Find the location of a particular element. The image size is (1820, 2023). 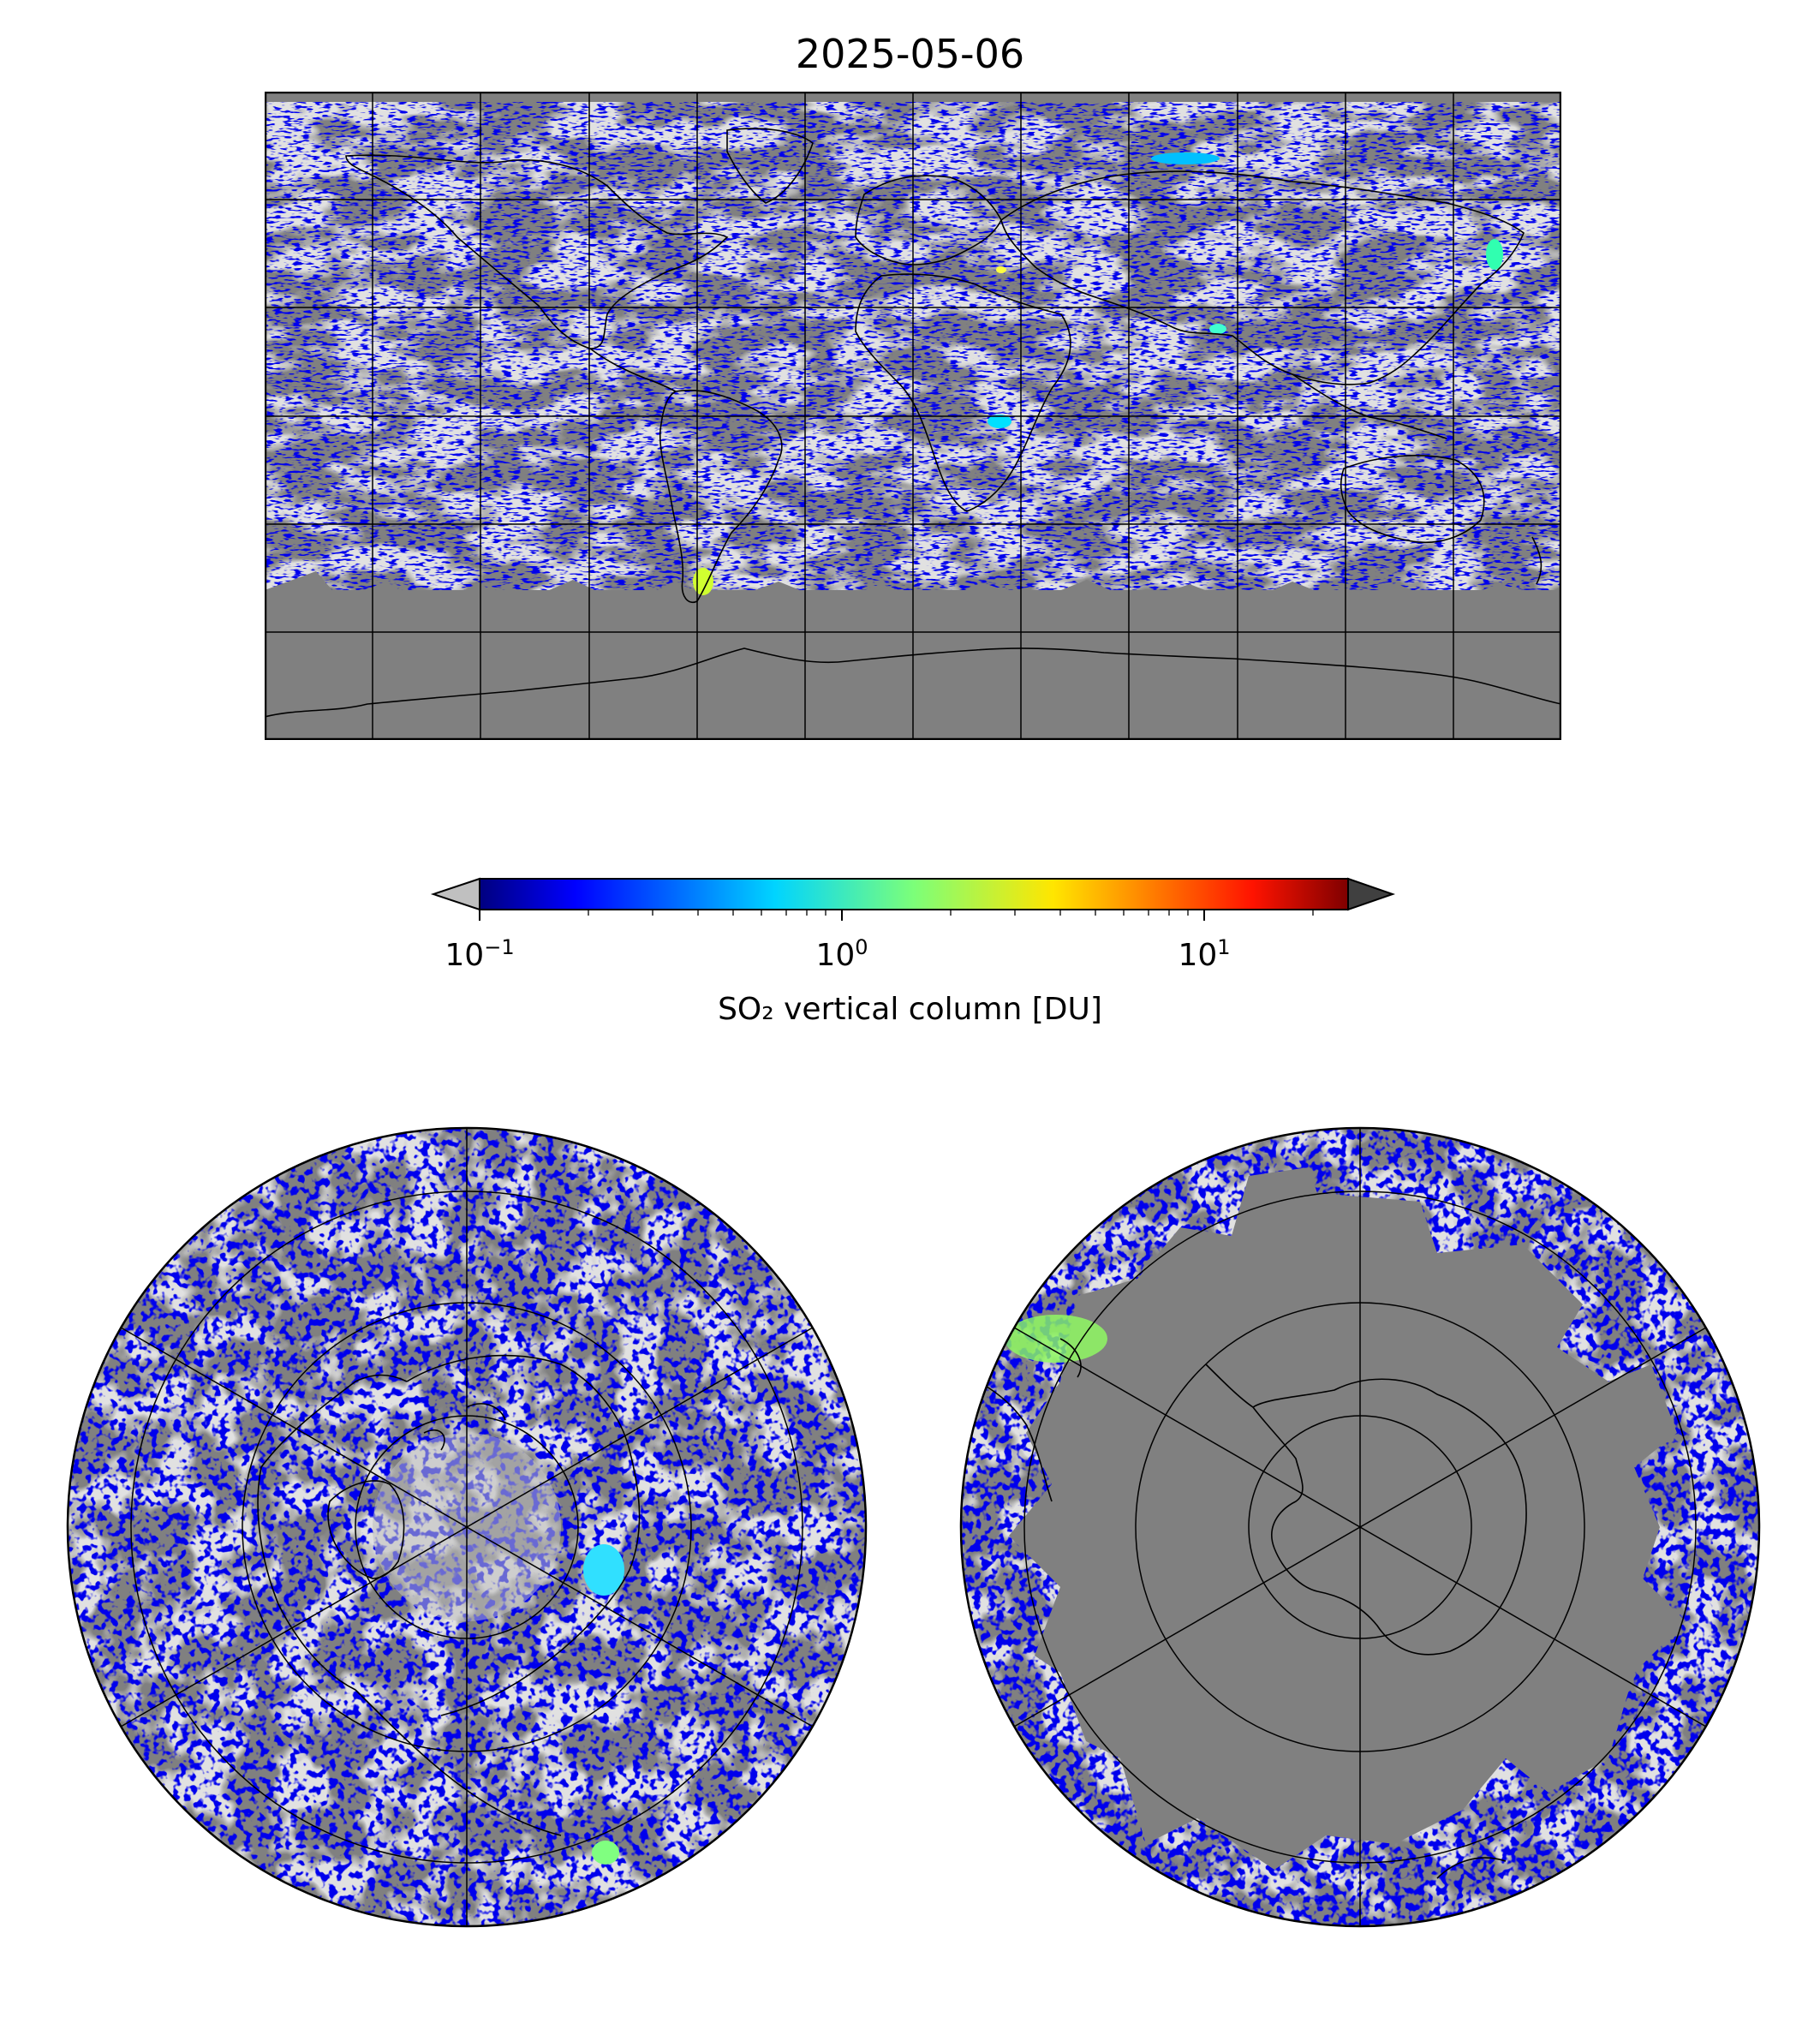

coast-arctic-islands is located at coordinates (464, 1427).